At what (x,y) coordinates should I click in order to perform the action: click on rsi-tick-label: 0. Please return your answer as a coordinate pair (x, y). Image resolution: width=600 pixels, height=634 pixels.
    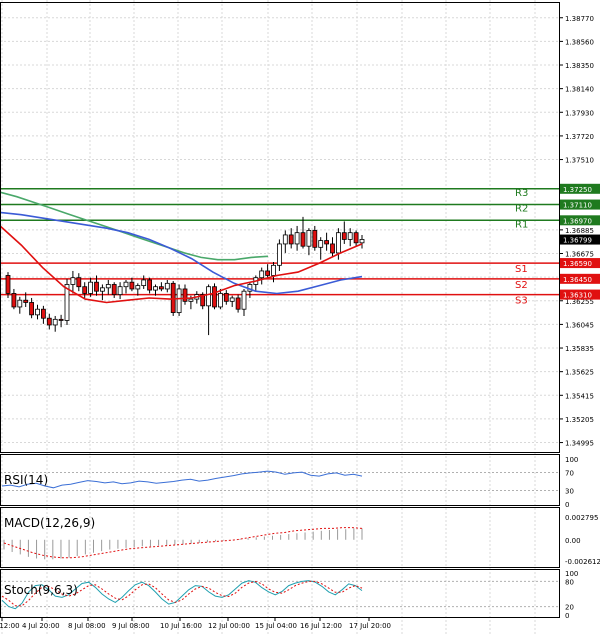
    Looking at the image, I should click on (567, 505).